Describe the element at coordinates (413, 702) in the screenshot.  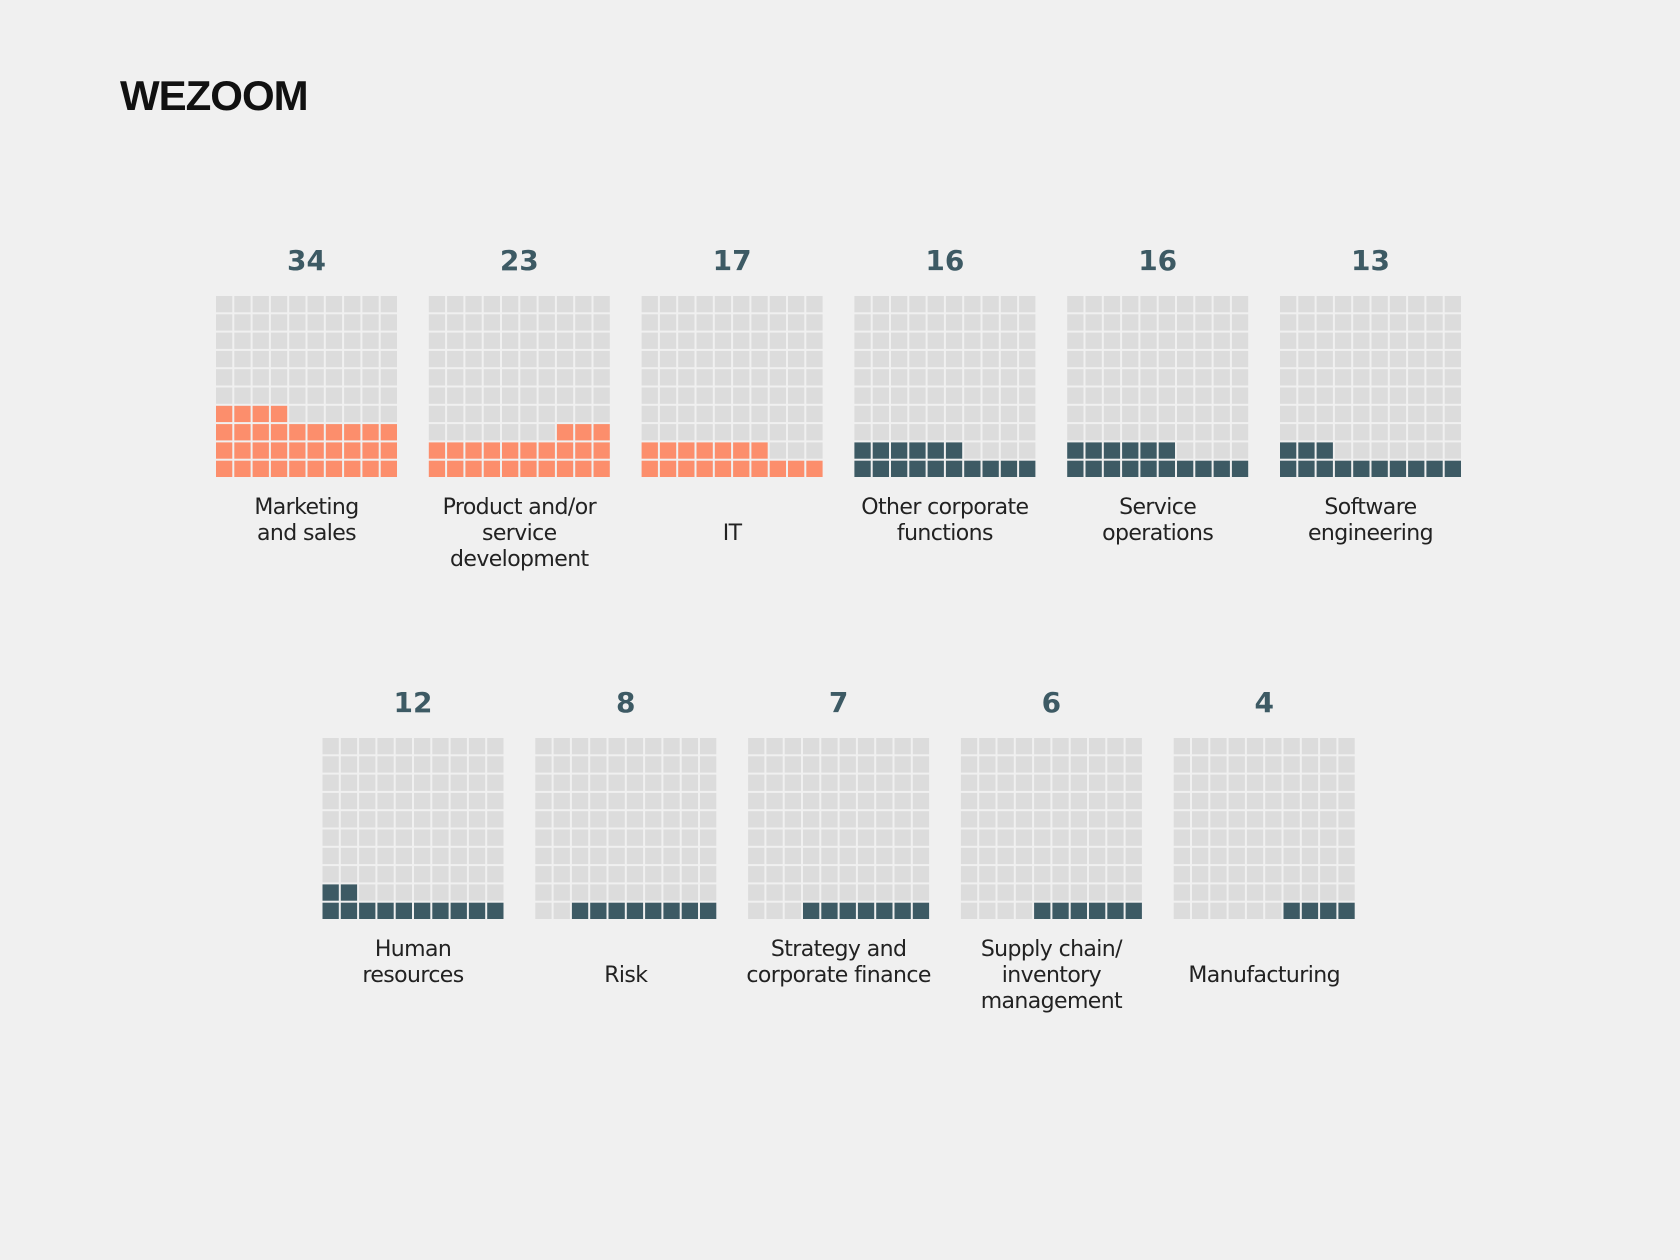
I see `value-label: 12` at that location.